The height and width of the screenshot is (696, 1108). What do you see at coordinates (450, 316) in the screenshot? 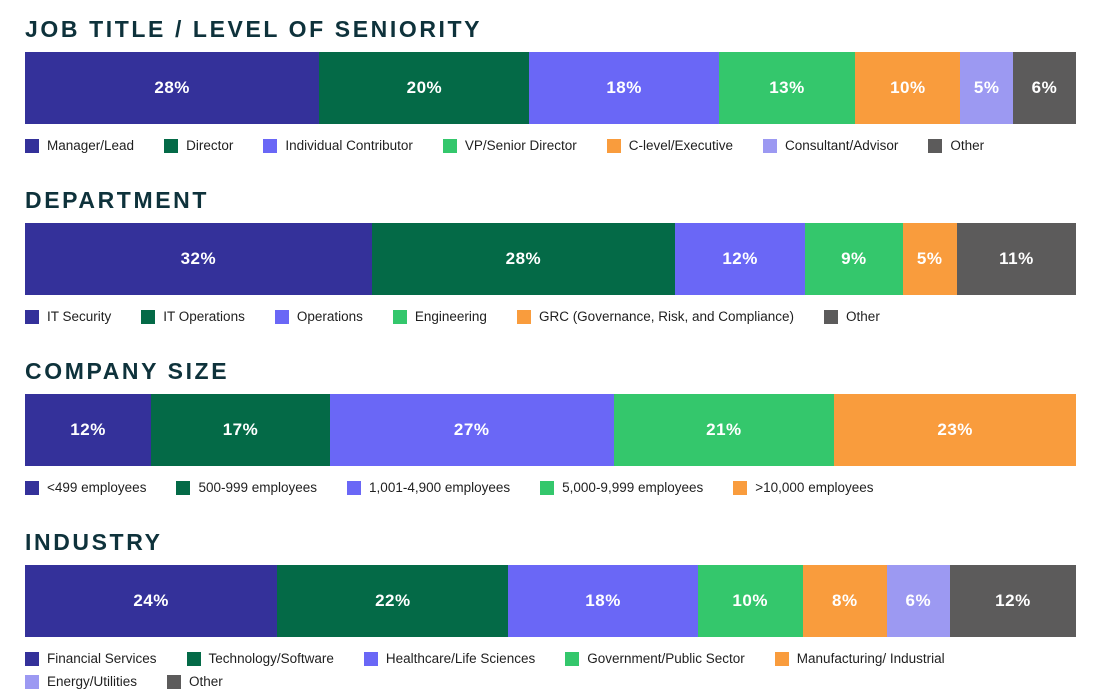
I see `legend-label: Engineering` at bounding box center [450, 316].